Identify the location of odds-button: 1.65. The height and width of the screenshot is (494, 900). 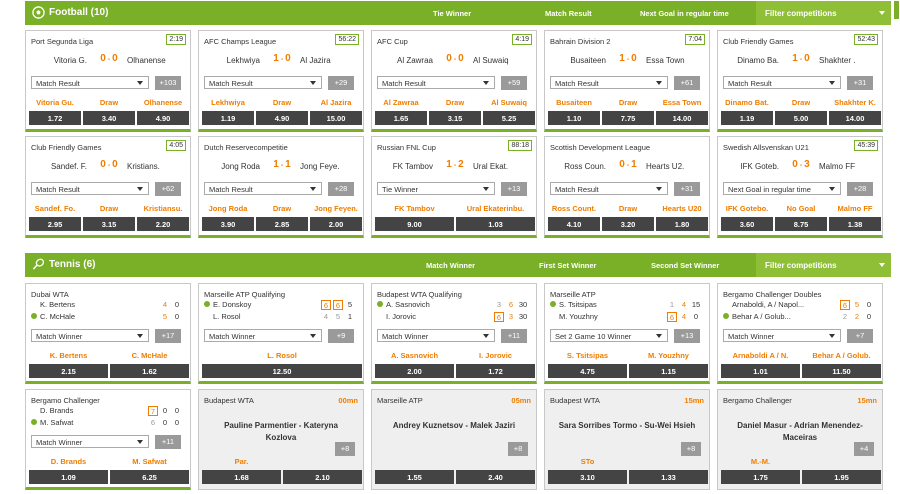
(401, 118).